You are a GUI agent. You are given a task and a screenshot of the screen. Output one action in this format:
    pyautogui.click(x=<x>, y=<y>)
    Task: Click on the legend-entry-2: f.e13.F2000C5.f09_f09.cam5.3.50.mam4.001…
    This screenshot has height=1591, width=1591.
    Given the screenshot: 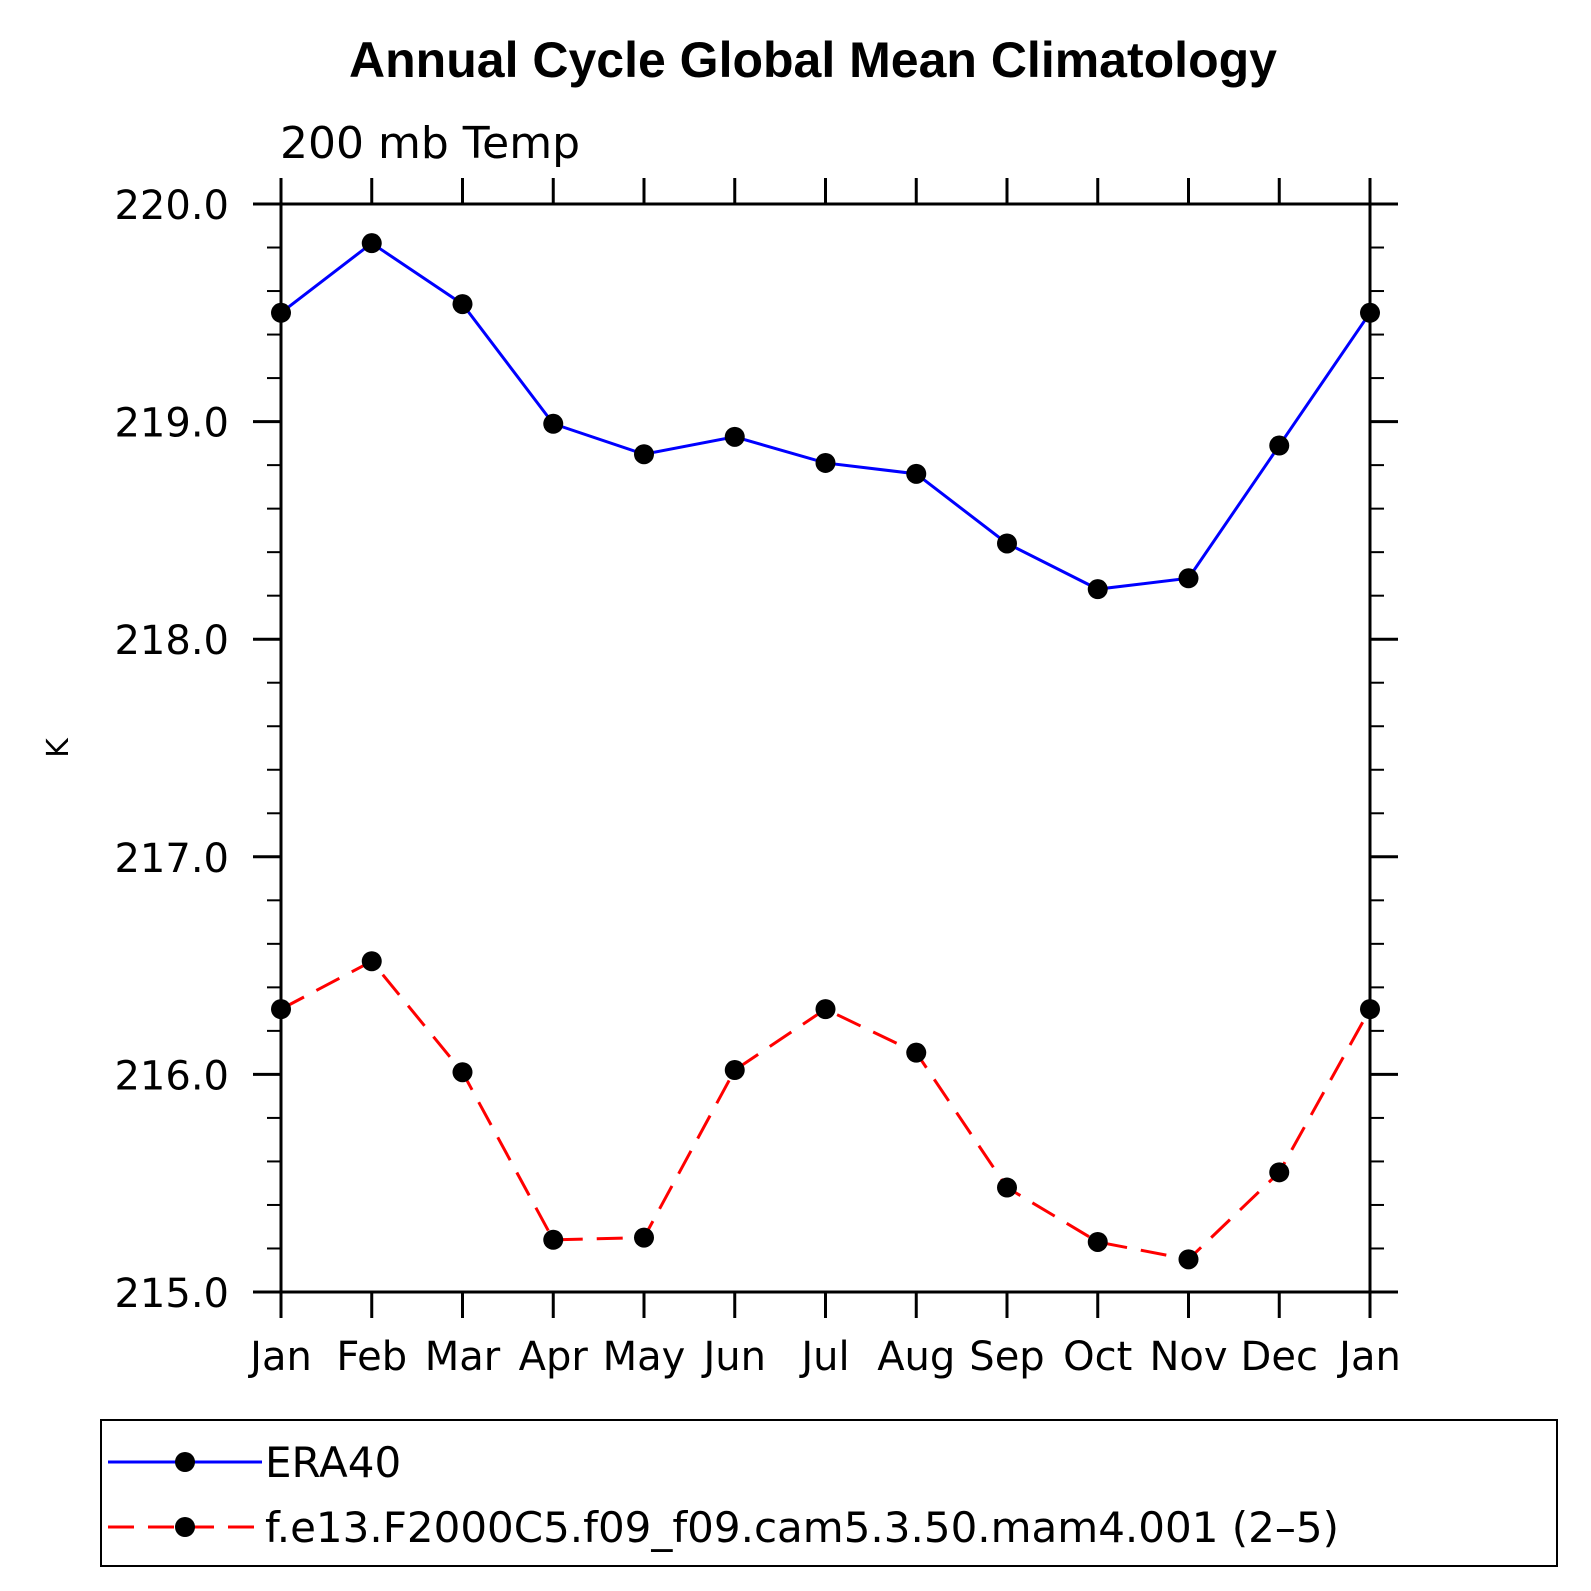 What is the action you would take?
    pyautogui.click(x=723, y=1527)
    